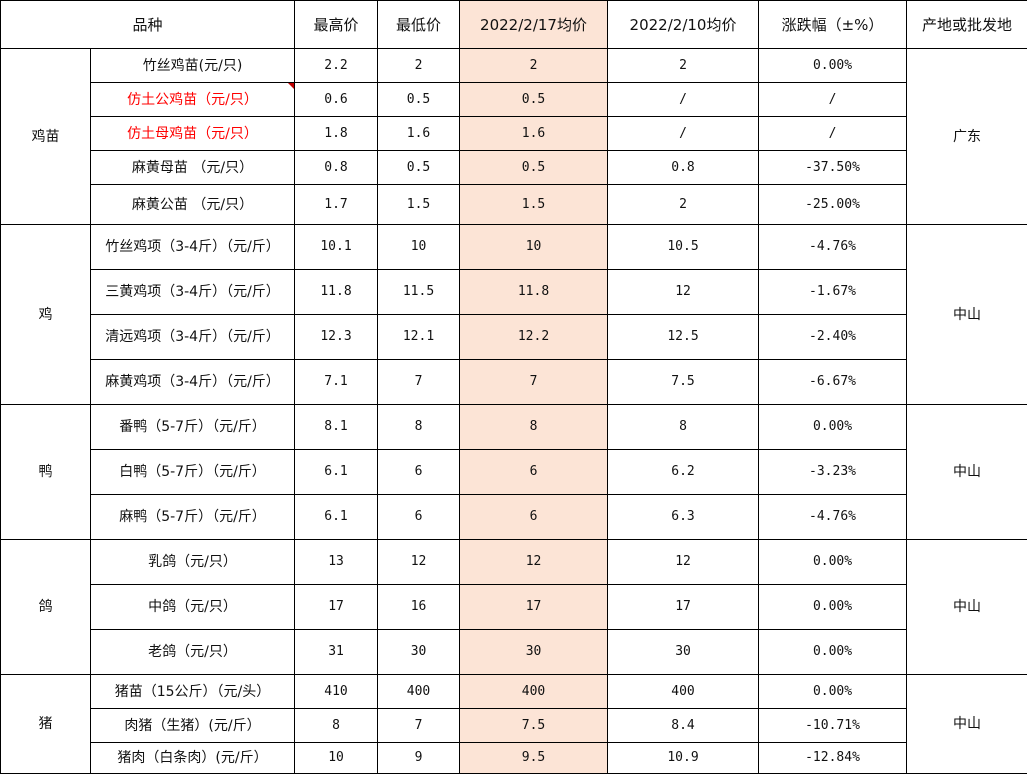 The width and height of the screenshot is (1027, 778). I want to click on category-cell: 鸡苗, so click(45, 136).